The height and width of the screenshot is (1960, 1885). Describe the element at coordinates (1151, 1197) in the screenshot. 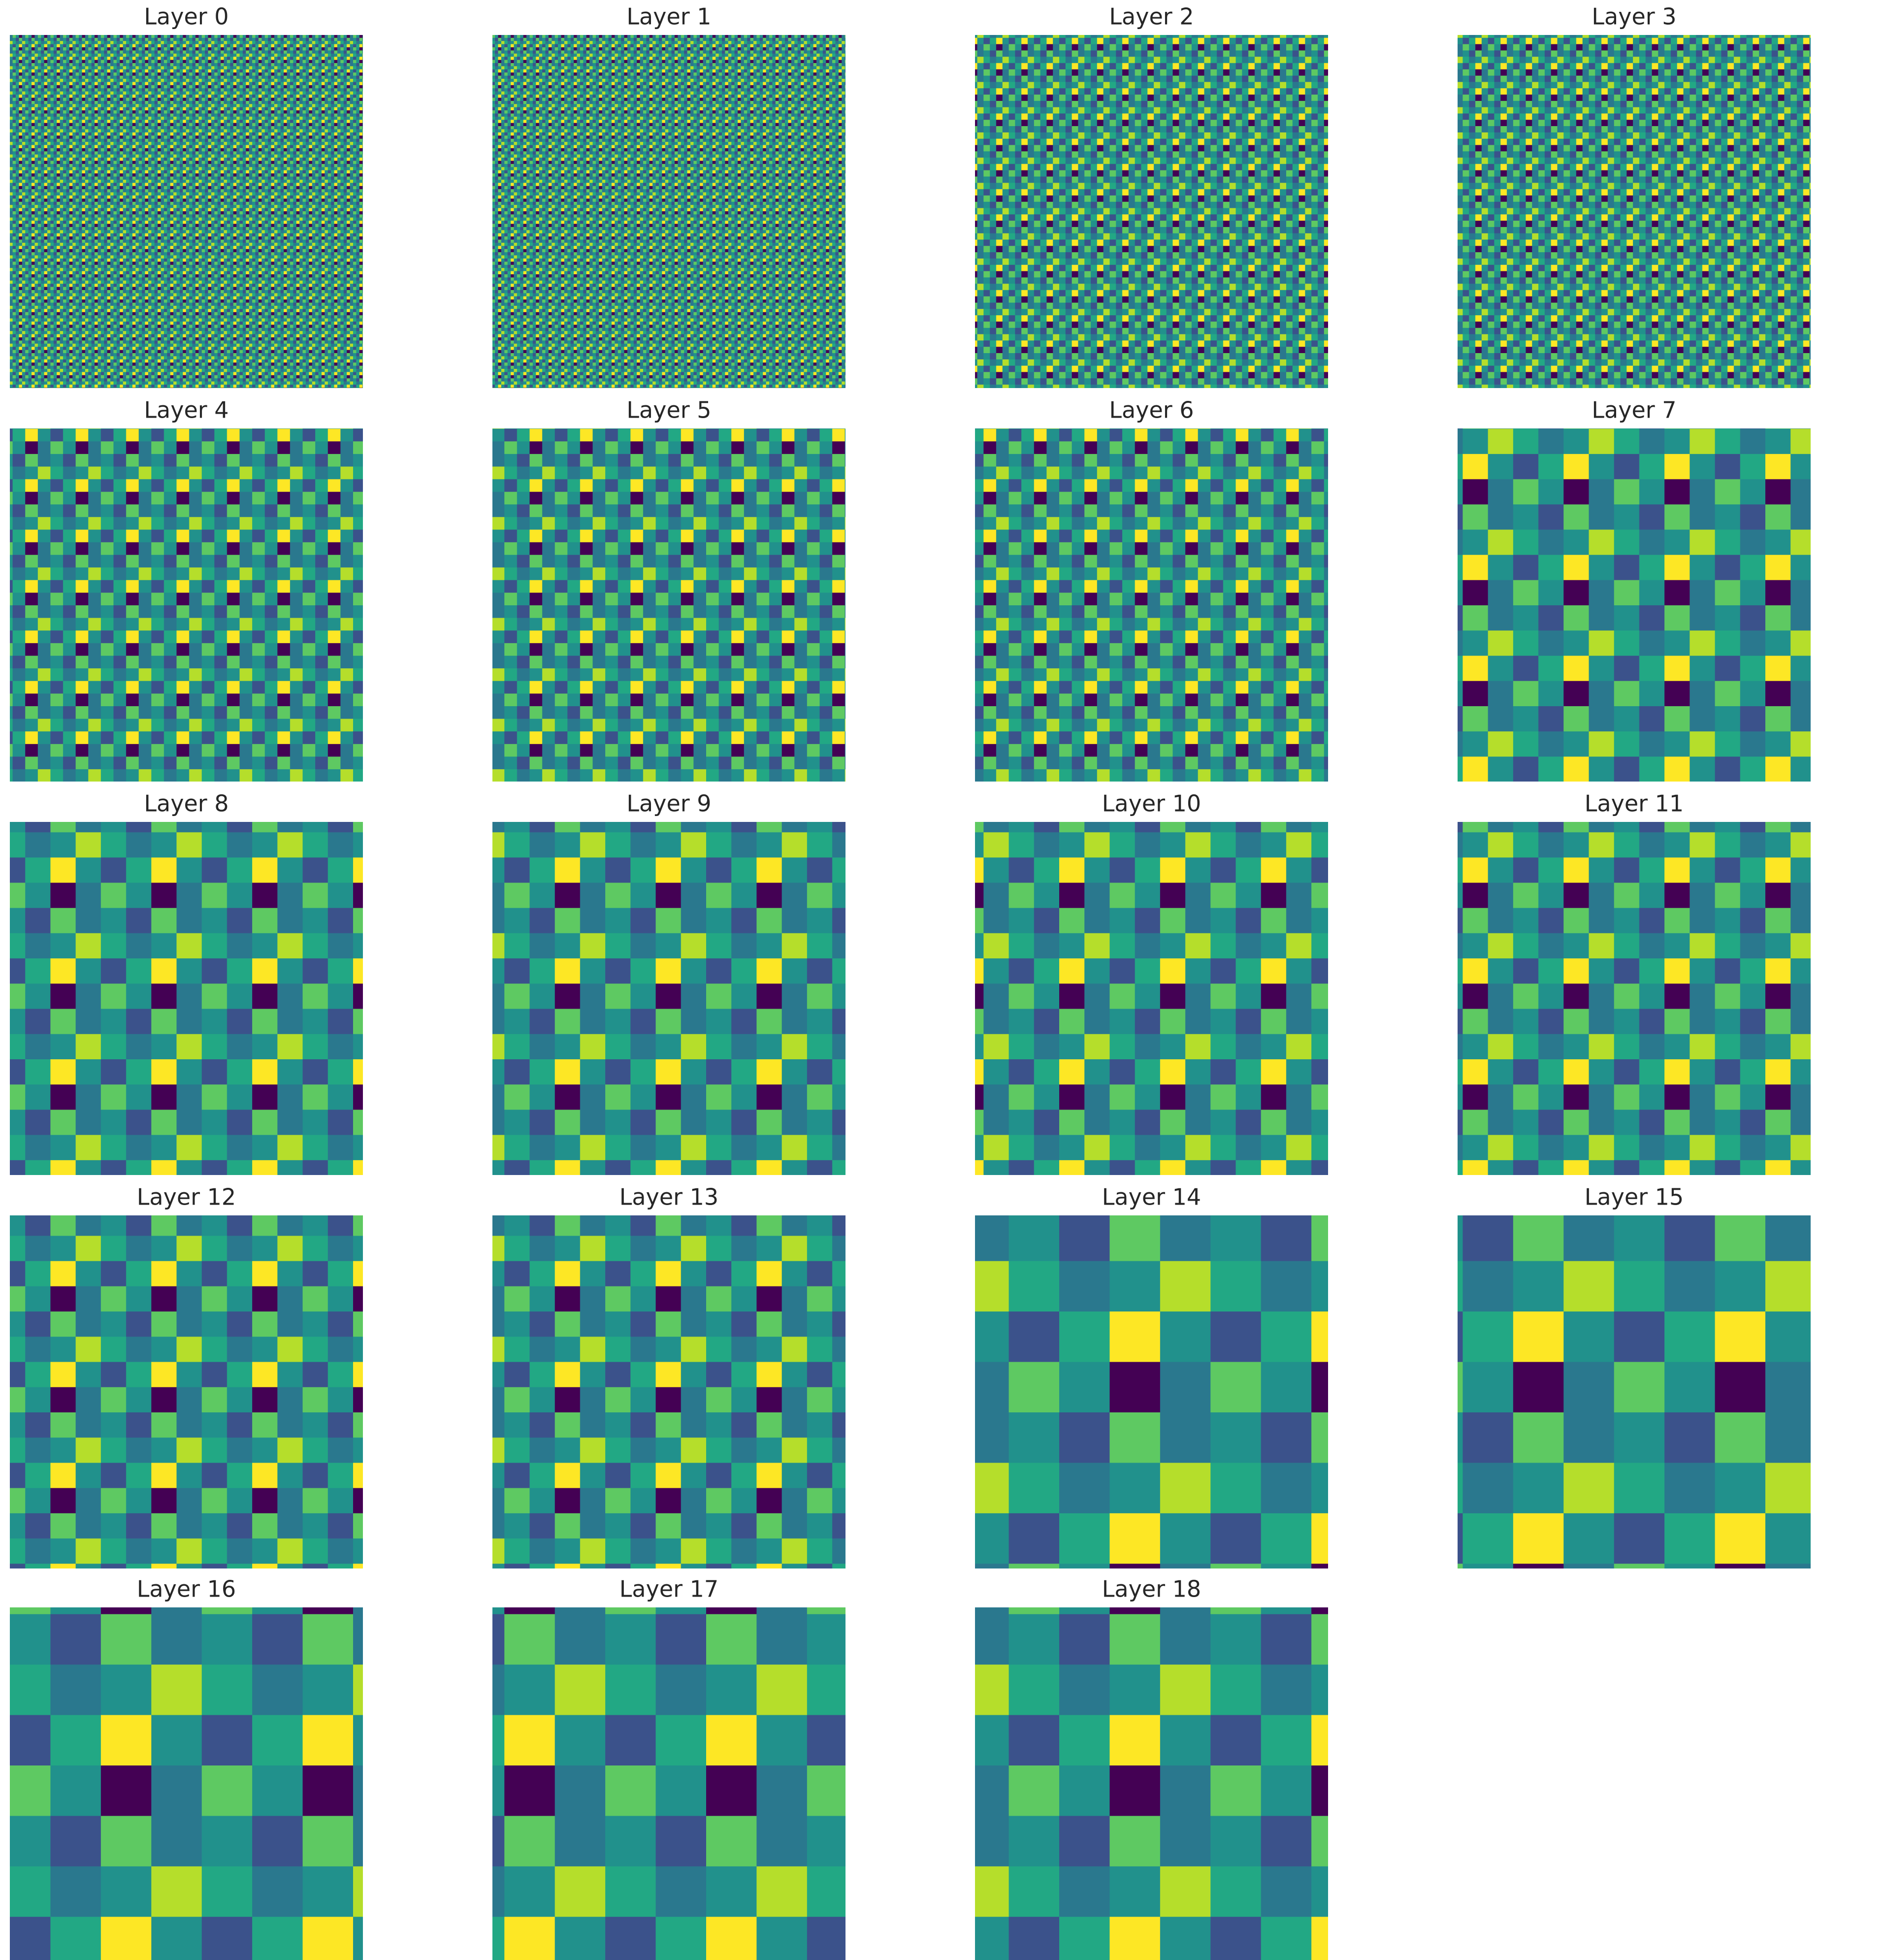

I see `panel-title: Layer 14` at that location.